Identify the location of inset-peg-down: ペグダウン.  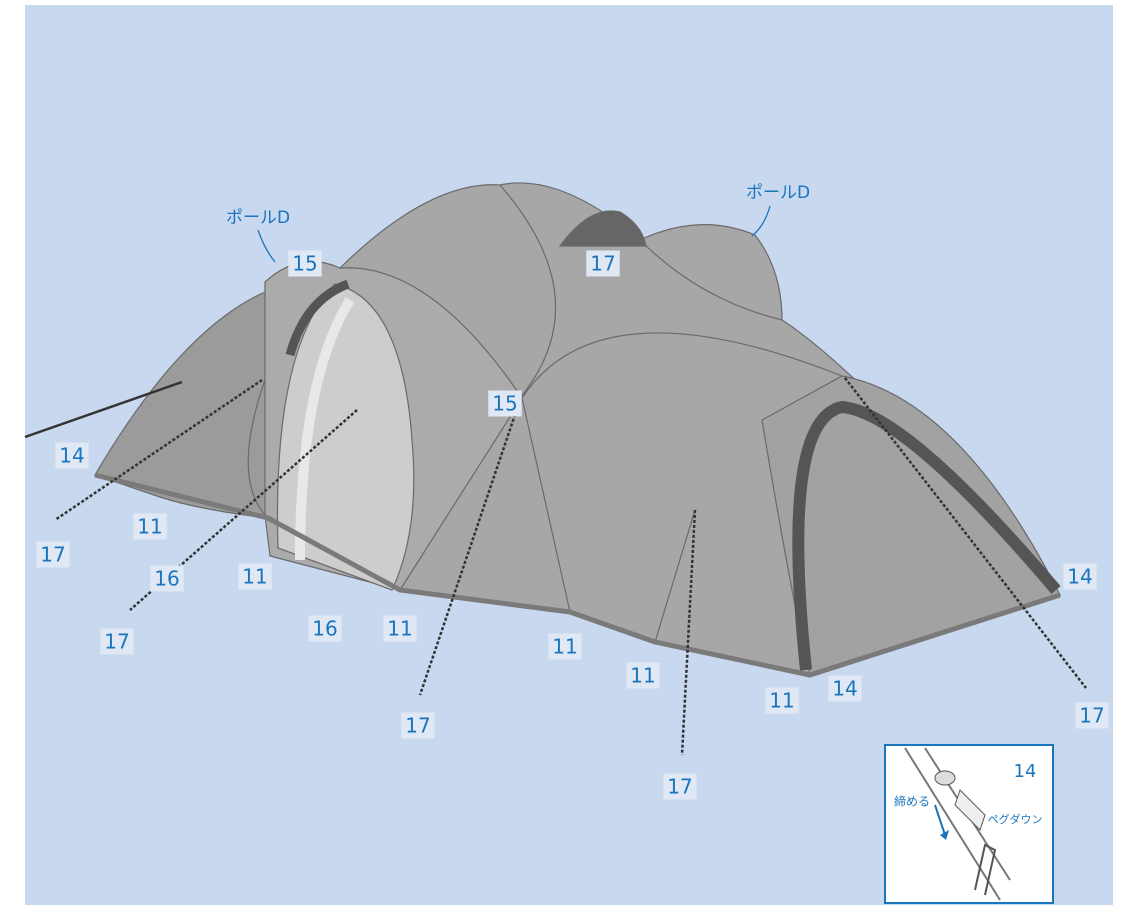
(1015, 819).